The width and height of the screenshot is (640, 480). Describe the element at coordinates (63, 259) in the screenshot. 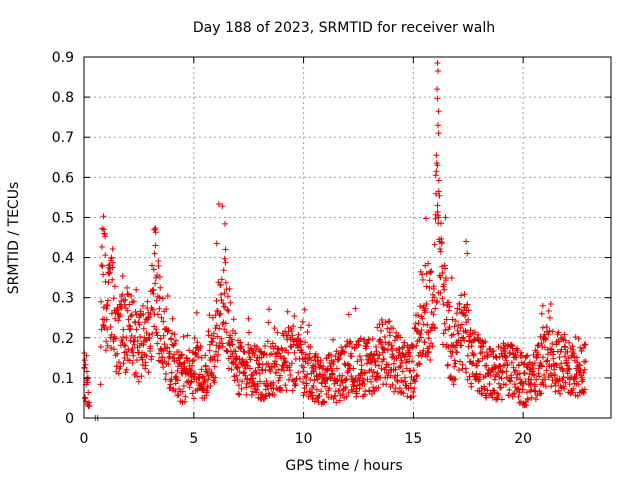

I see `y-tick-label: 0.4` at that location.